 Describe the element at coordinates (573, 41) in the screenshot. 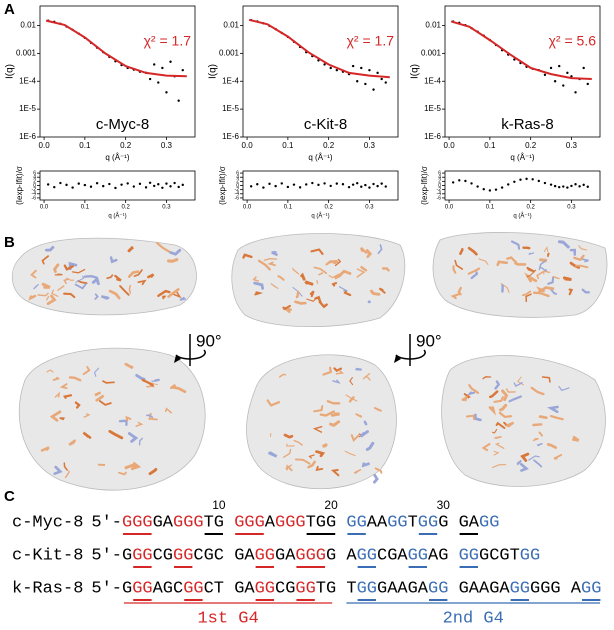

I see `chi-square: χ² = 5.6` at that location.